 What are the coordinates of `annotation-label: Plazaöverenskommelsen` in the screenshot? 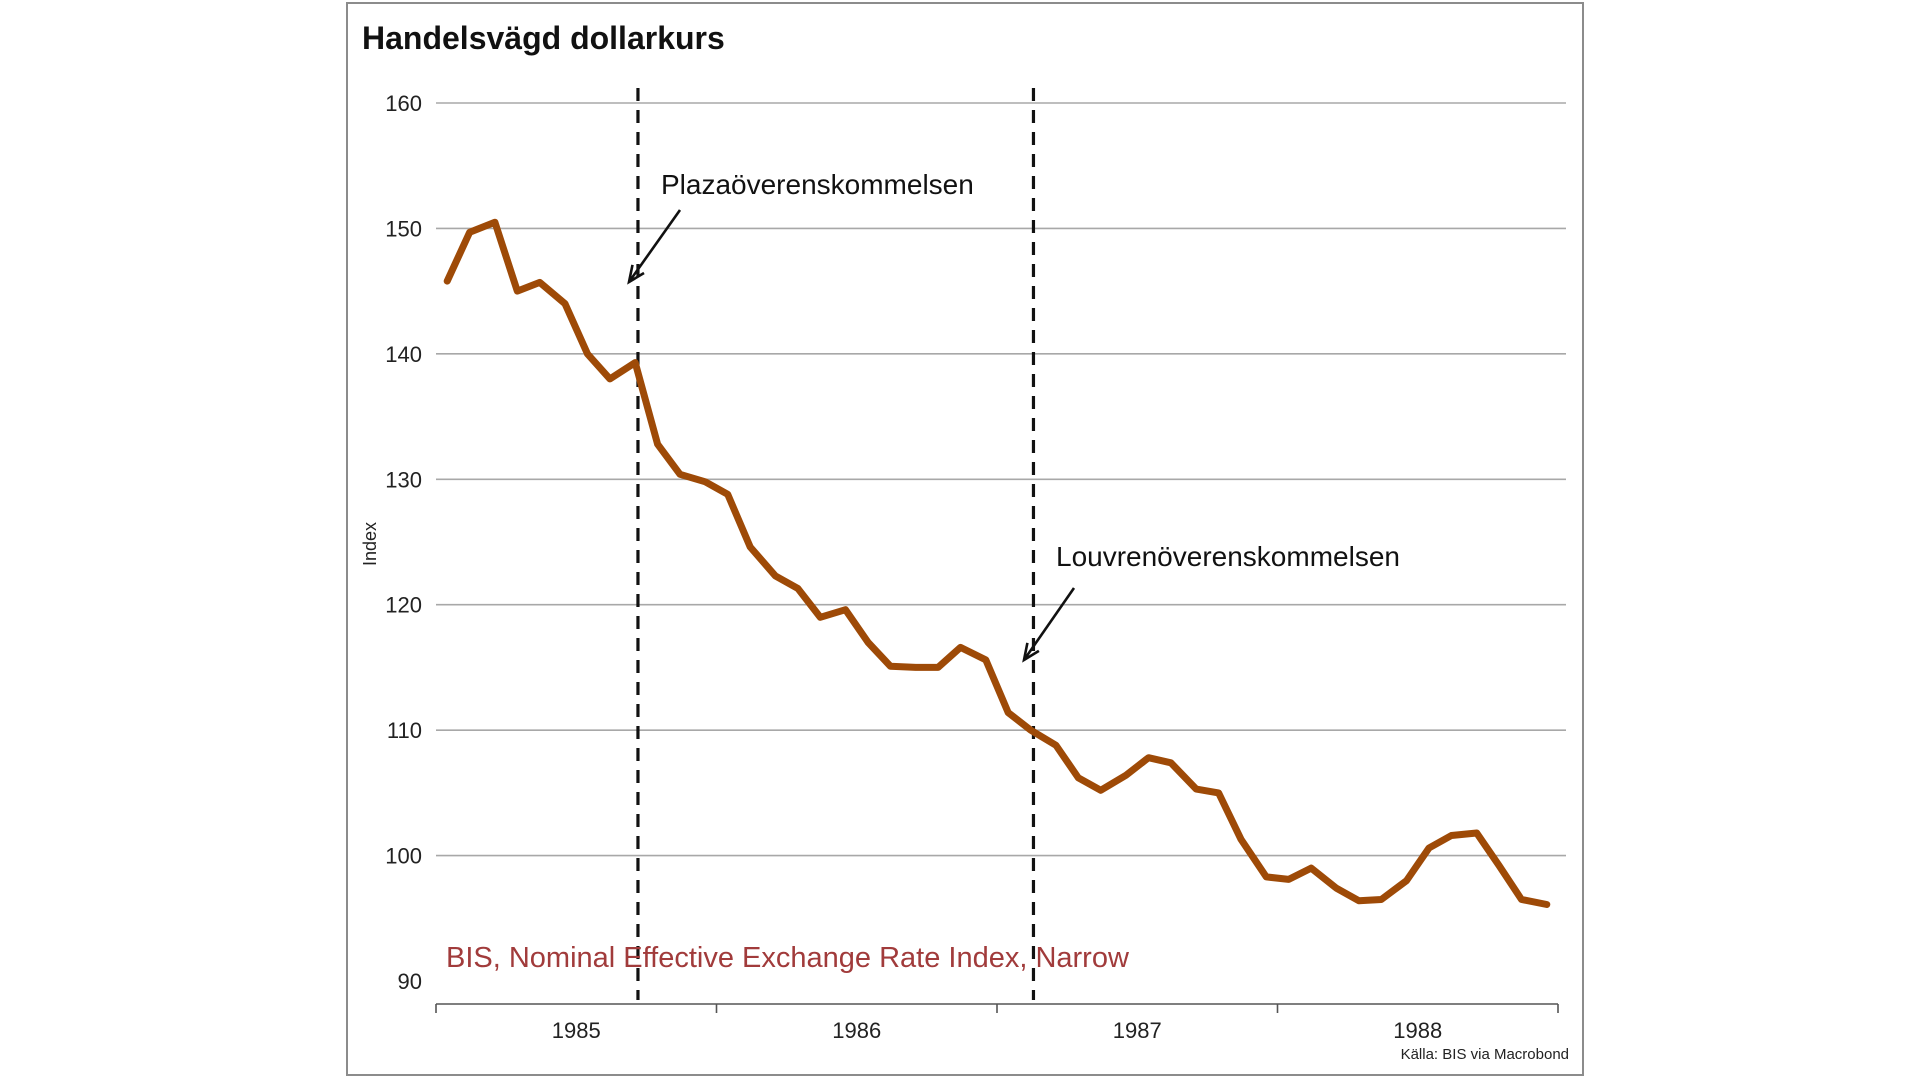 It's located at (817, 184).